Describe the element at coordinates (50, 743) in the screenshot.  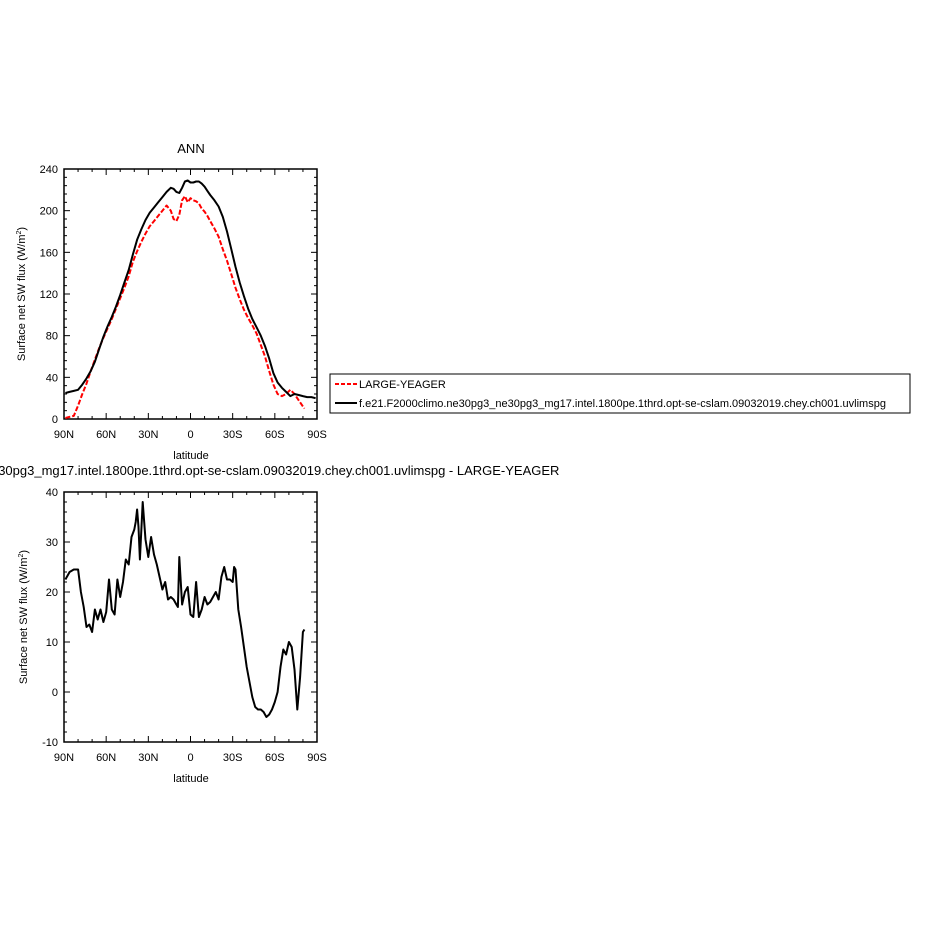
I see `y-tick-label: -10` at that location.